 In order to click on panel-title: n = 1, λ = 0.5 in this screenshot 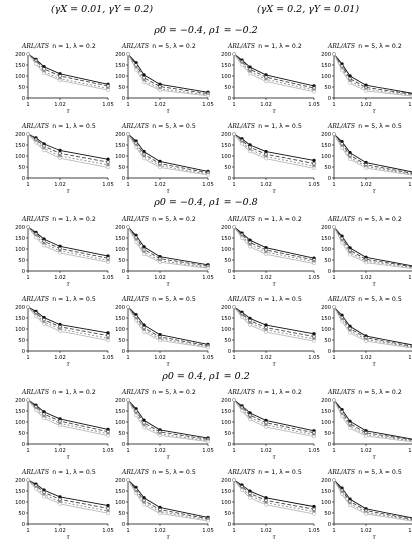, I will do `click(280, 126)`.